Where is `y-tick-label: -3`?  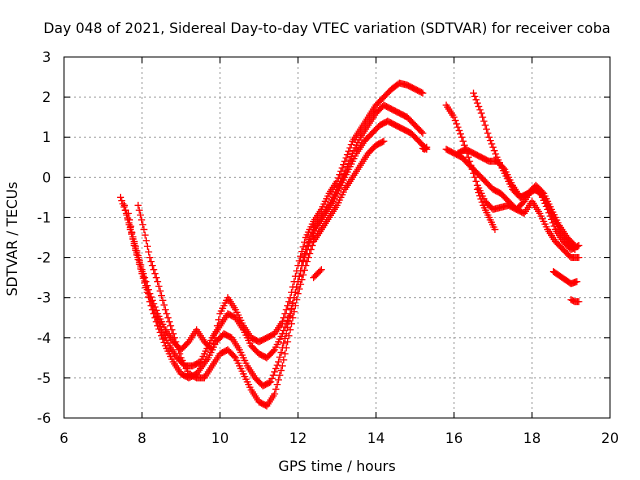
y-tick-label: -3 is located at coordinates (44, 299).